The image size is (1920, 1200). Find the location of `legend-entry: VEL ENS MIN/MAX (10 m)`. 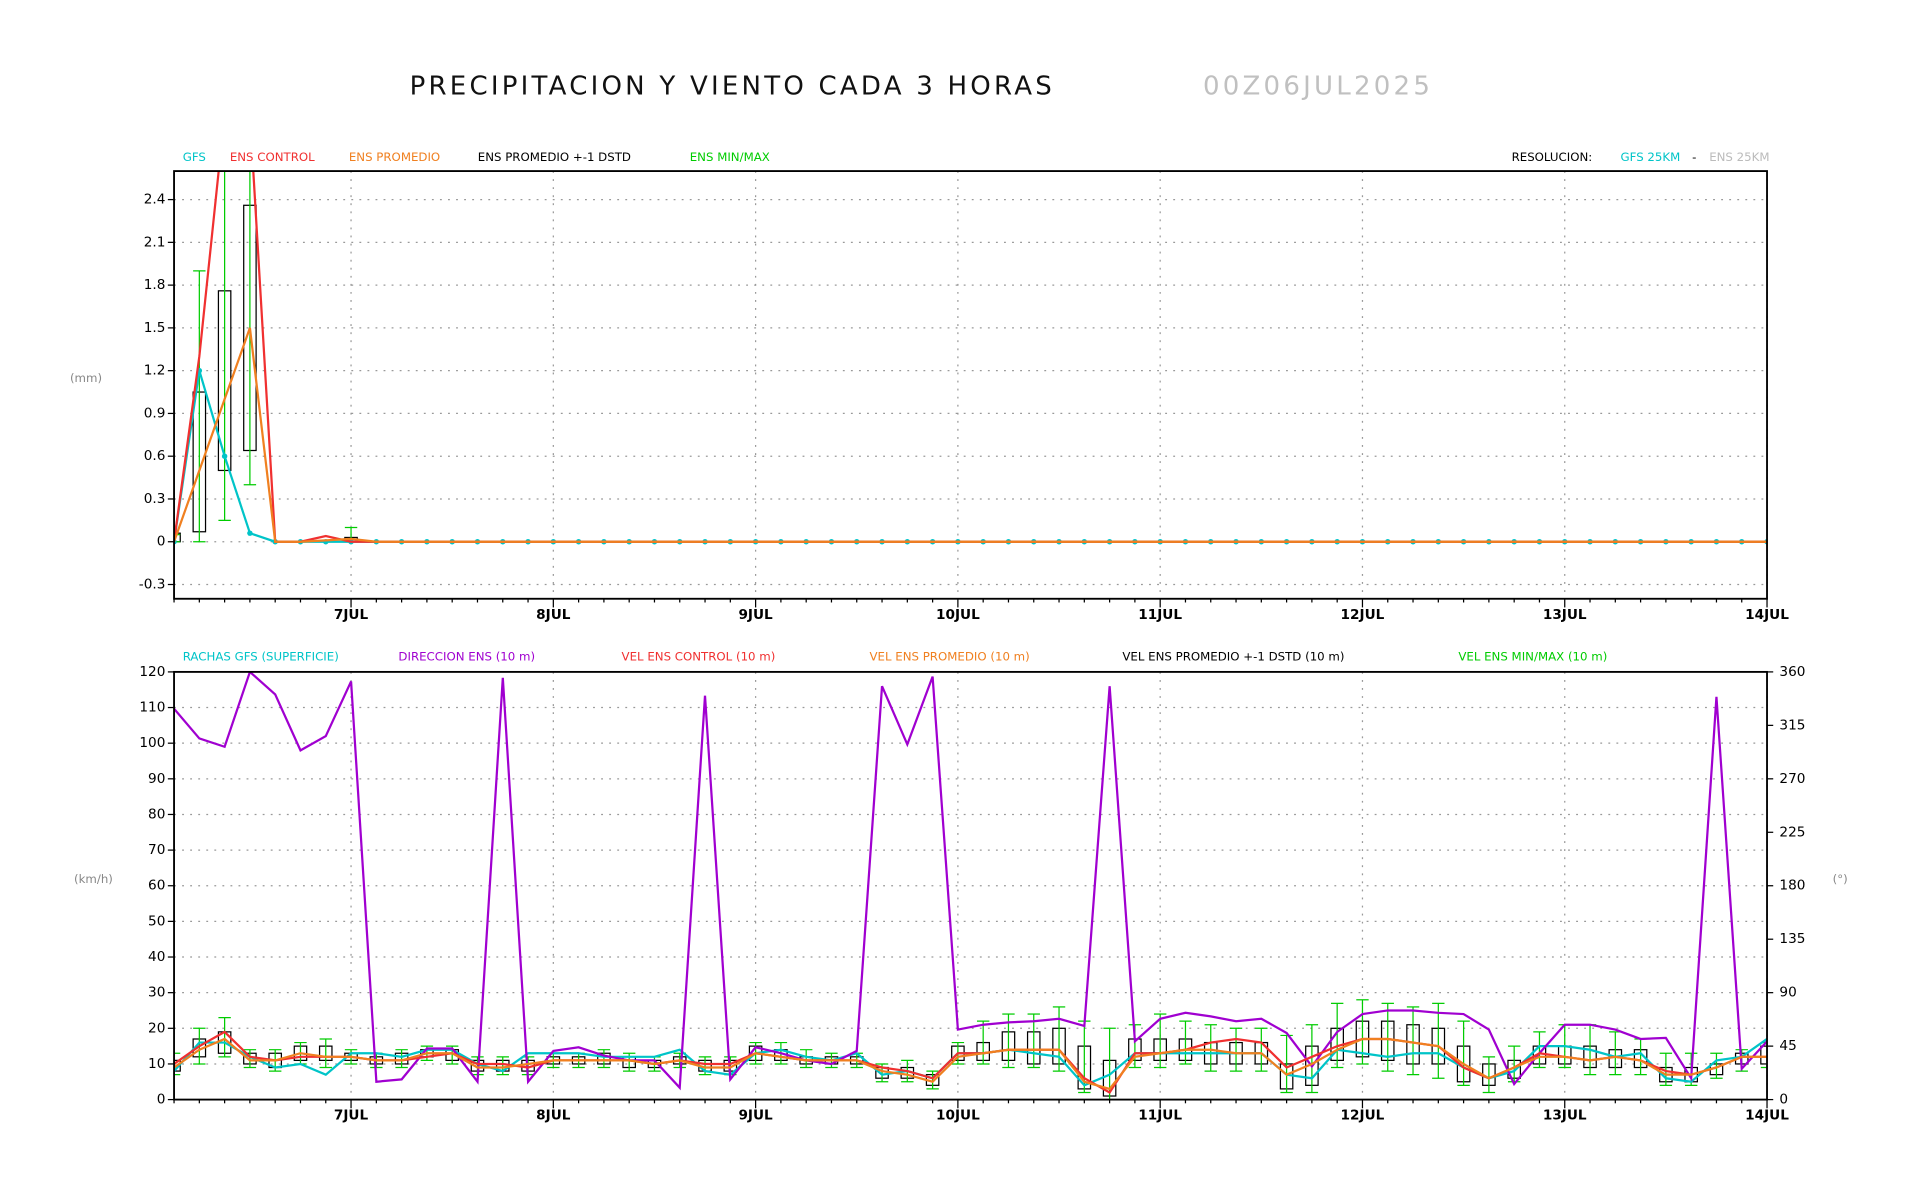

legend-entry: VEL ENS MIN/MAX (10 m) is located at coordinates (1532, 657).